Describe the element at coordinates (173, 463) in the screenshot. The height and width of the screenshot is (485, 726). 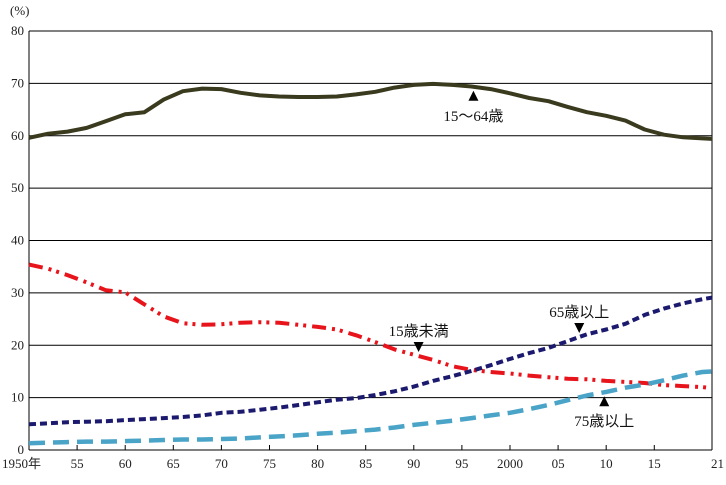
I see `x-tick-label: 65` at that location.